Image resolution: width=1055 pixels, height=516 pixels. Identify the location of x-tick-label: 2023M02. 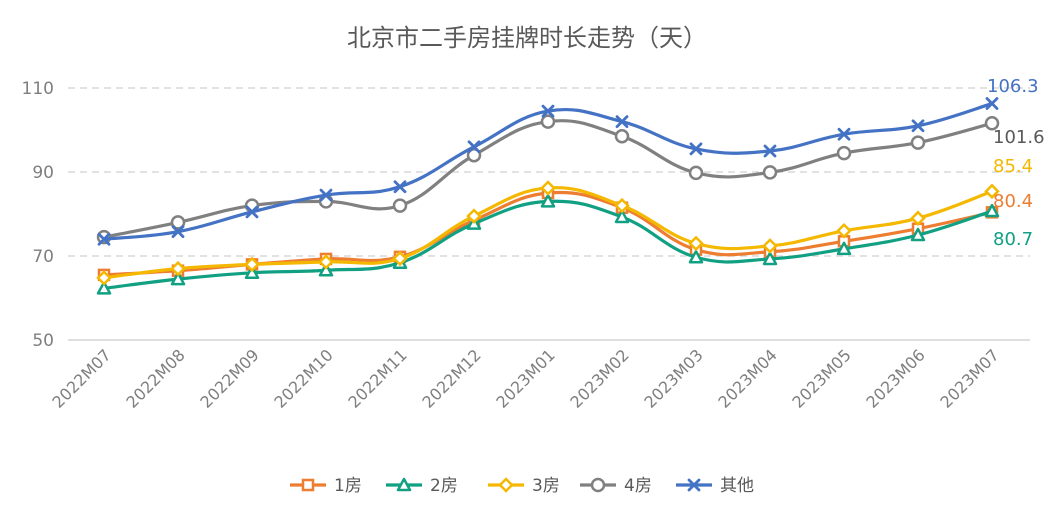
(599, 378).